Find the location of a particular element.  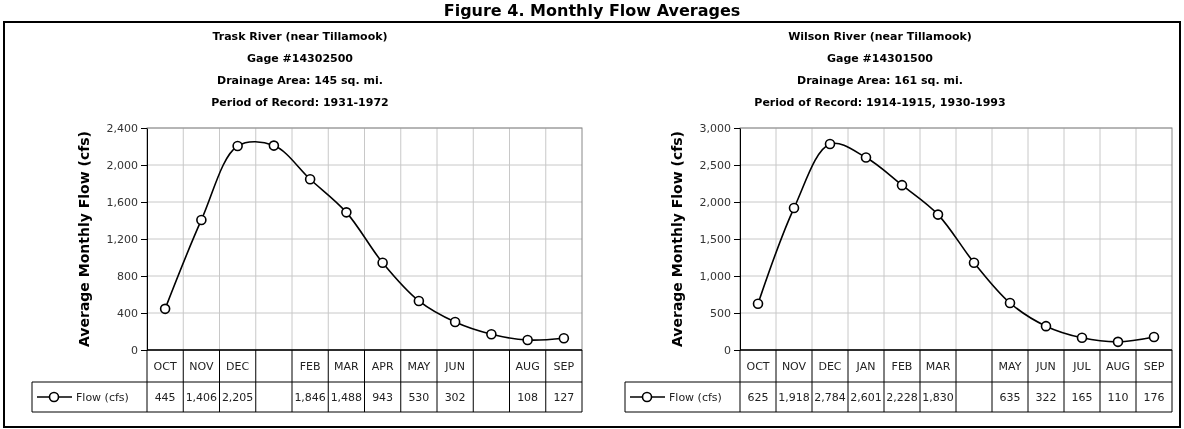

x-tick-label: JAN is located at coordinates (865, 366).